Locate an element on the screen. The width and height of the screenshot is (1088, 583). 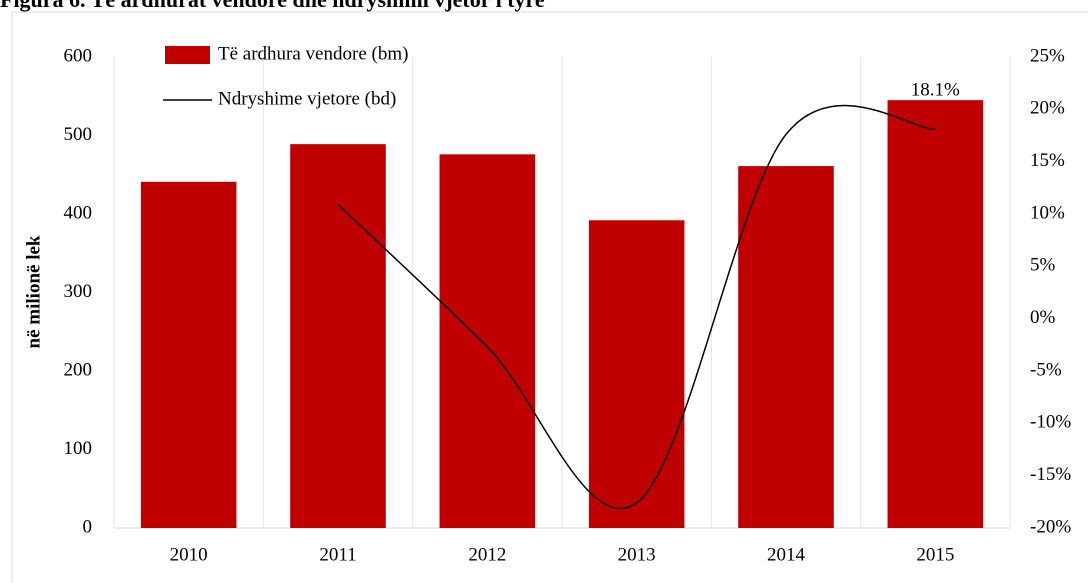
y-tick-label: 600 is located at coordinates (78, 55).